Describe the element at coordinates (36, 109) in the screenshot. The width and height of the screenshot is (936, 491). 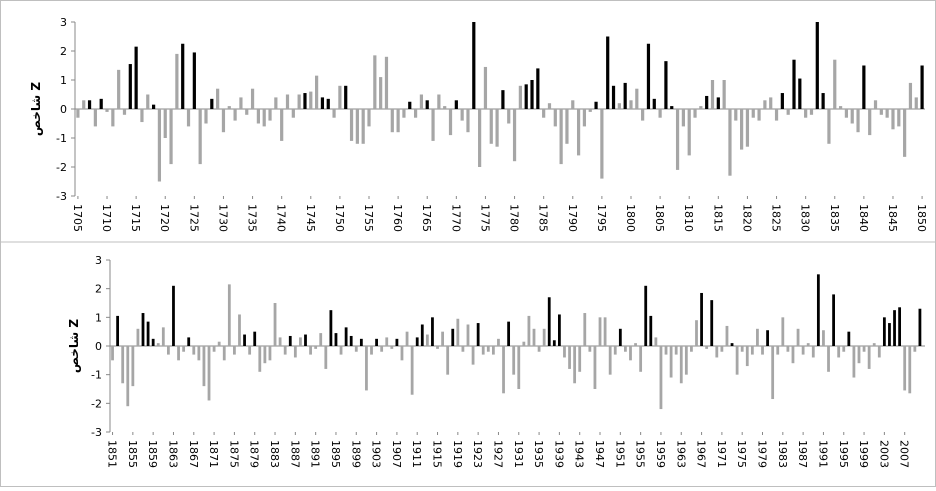
I see `y-axis-label: شاخص Z` at that location.